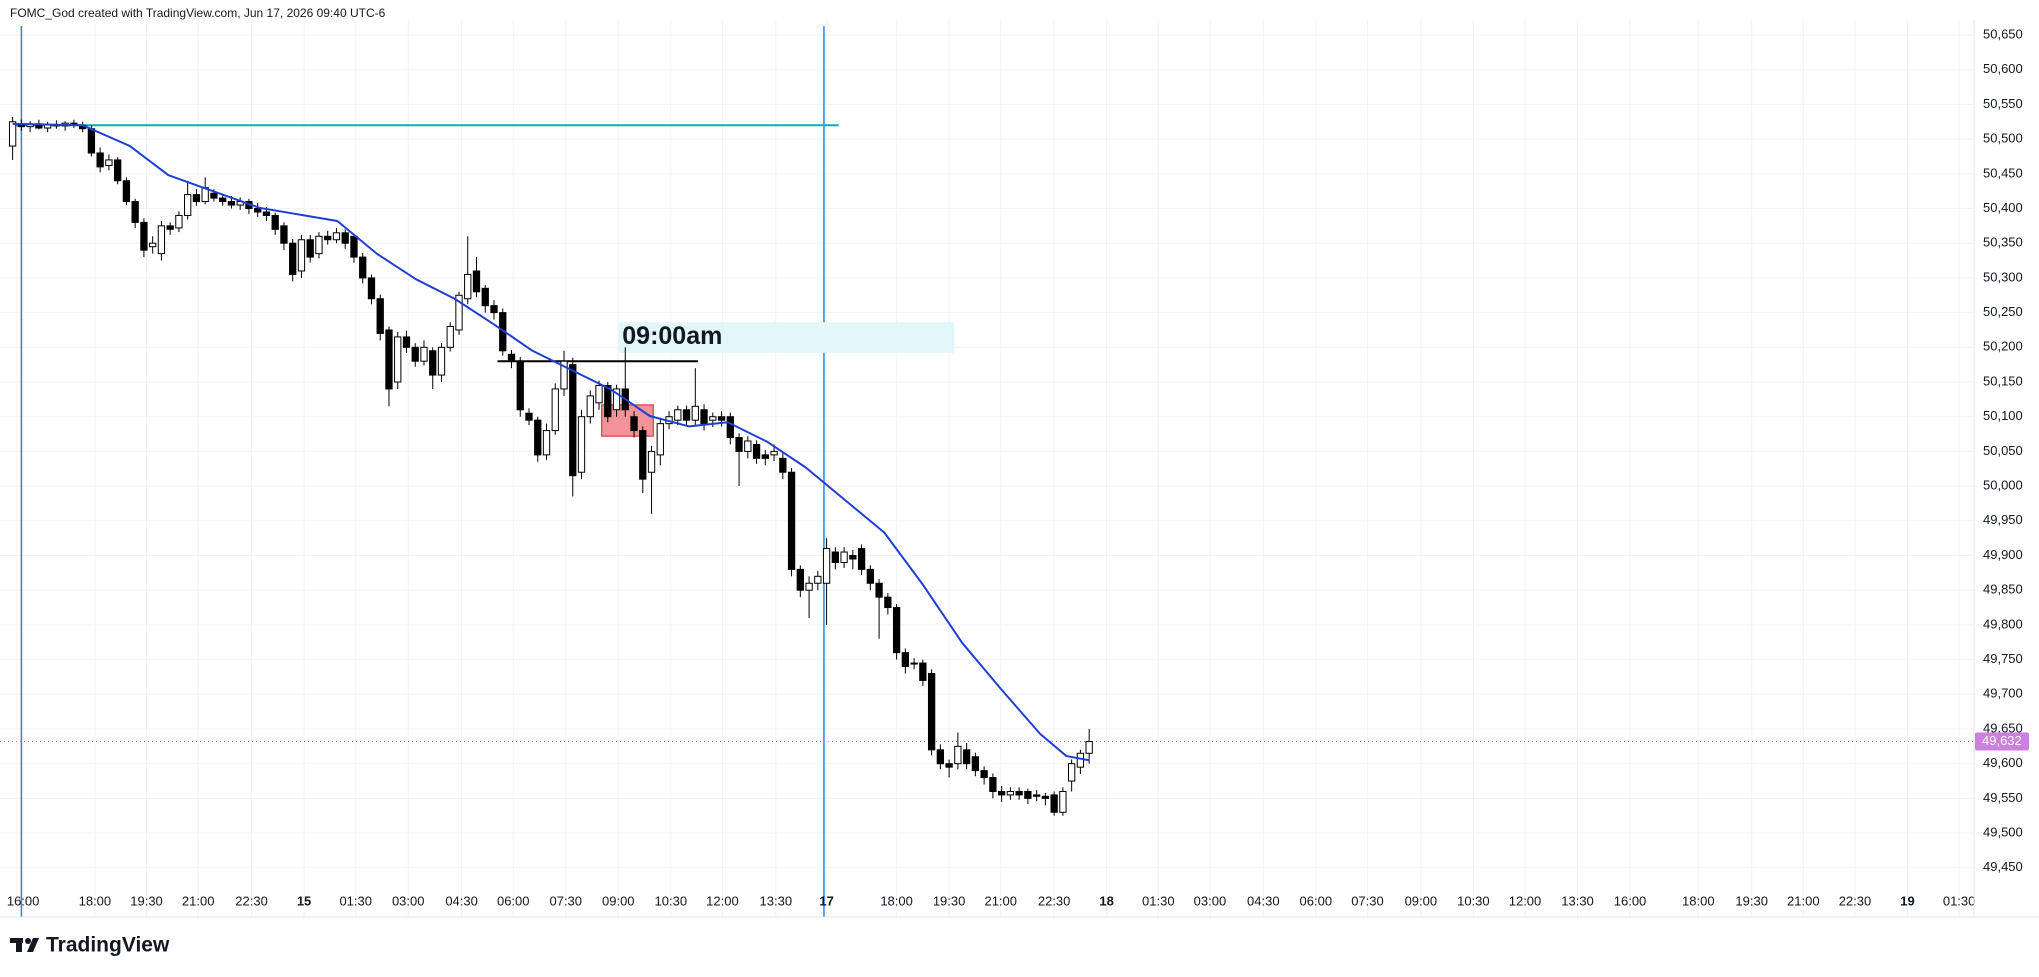  Describe the element at coordinates (2003, 623) in the screenshot. I see `y-tick-label: 49,800` at that location.